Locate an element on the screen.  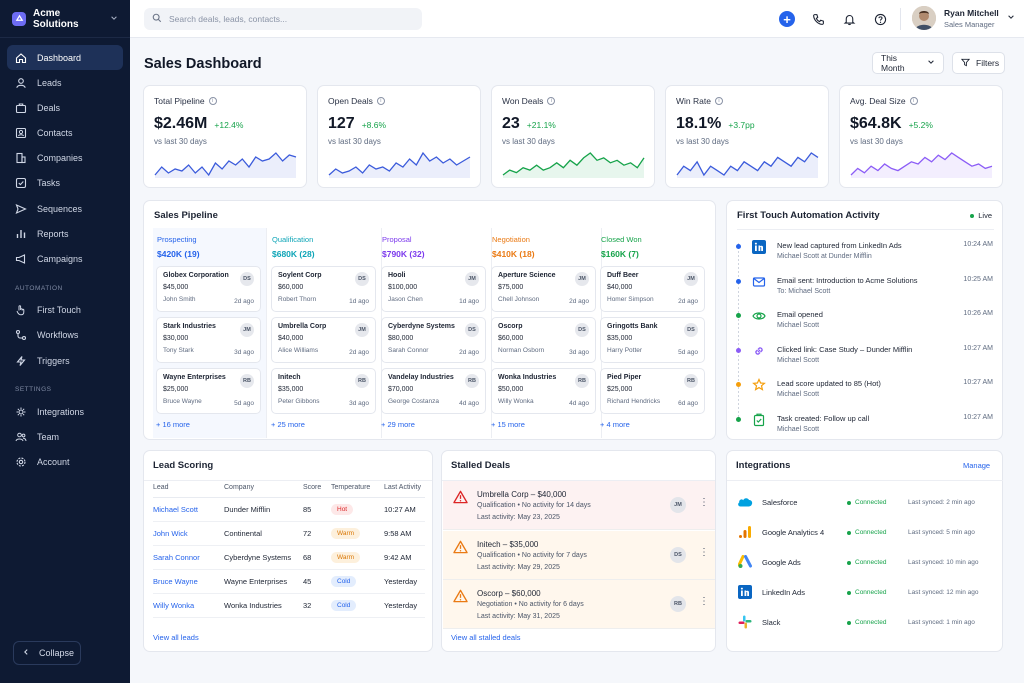
integration-item: Slack Connected Last synced: 1 min ago is located at coordinates (865, 622).